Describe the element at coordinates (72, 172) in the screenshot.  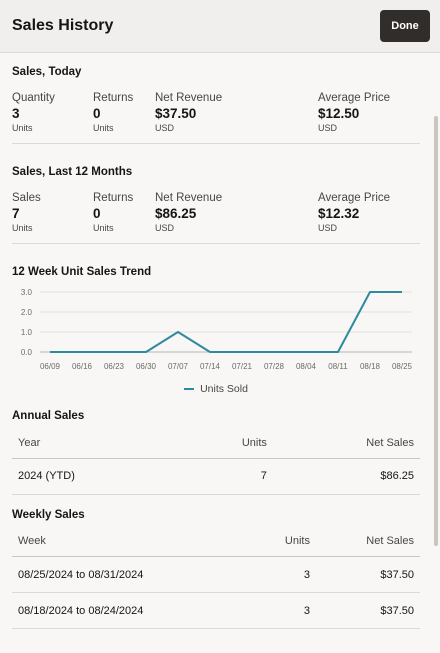
I see `last12-section-title: Sales, Last 12 Months` at that location.